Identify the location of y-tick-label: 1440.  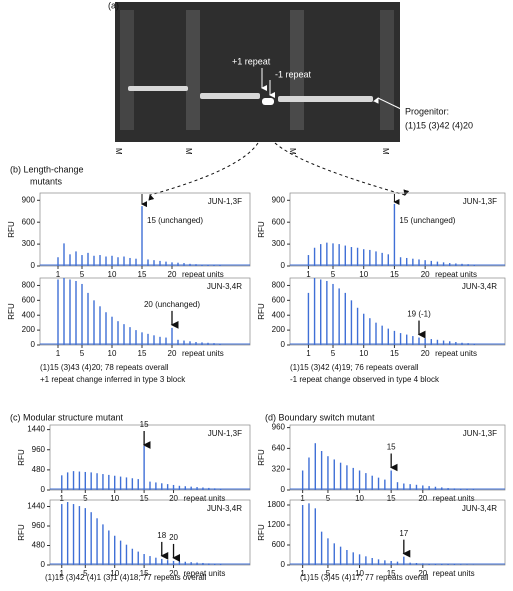
(36, 506).